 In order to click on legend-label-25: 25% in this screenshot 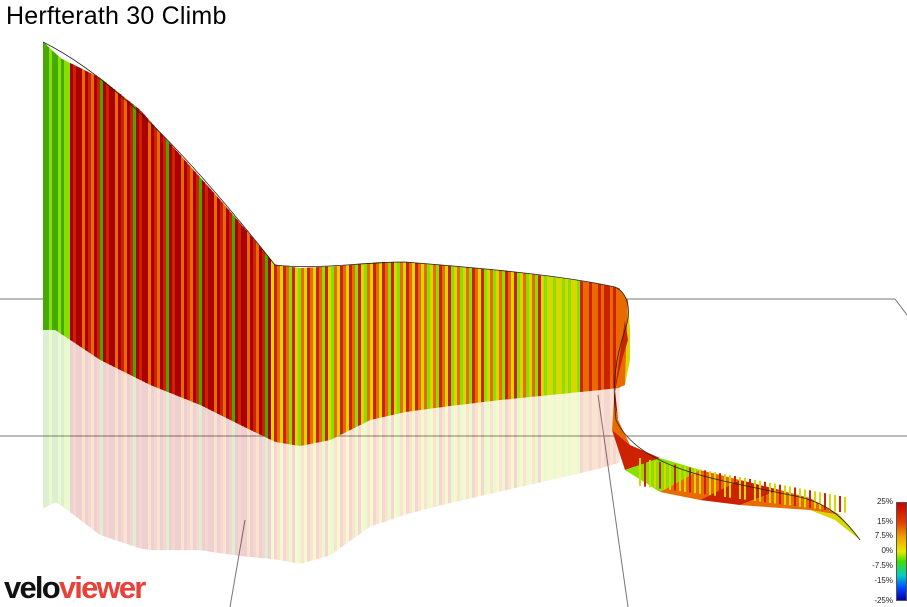, I will do `click(884, 501)`.